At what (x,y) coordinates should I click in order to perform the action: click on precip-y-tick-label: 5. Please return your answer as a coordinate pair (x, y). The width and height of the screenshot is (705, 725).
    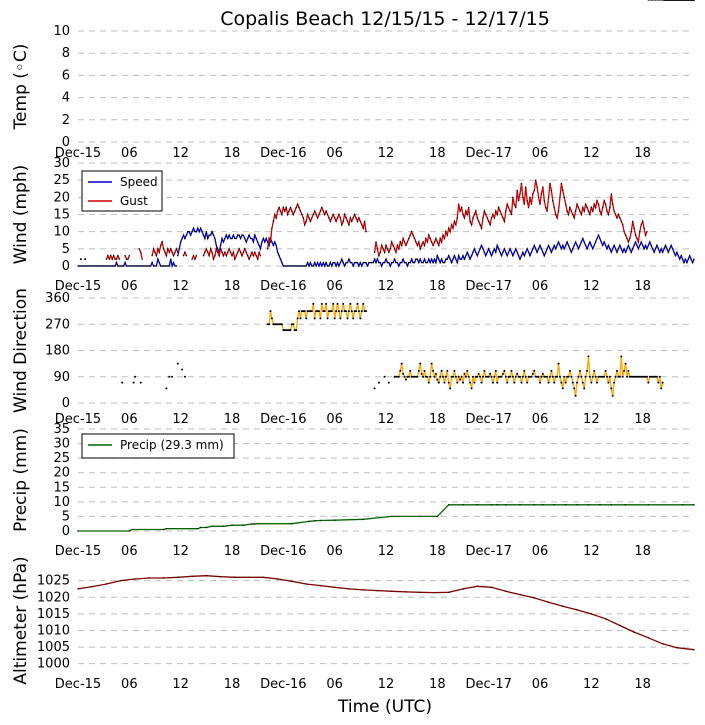
    Looking at the image, I should click on (66, 516).